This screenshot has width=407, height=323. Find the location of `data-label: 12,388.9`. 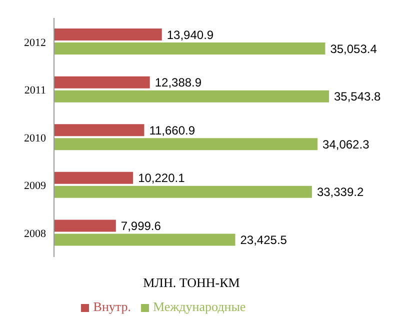

data-label: 12,388.9 is located at coordinates (178, 83).